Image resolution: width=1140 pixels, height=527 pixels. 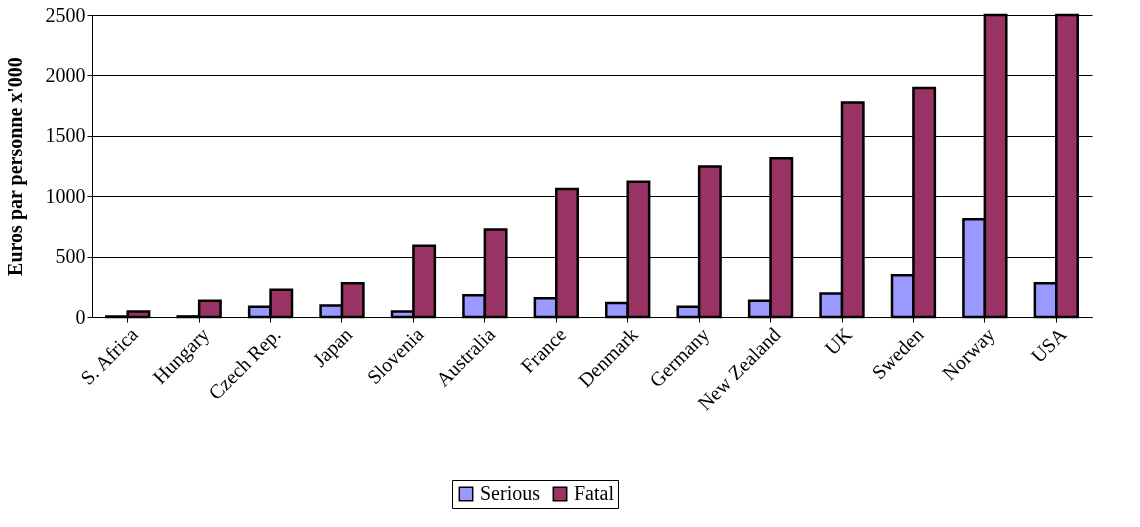 What do you see at coordinates (70, 256) in the screenshot?
I see `y-tick-label: 500` at bounding box center [70, 256].